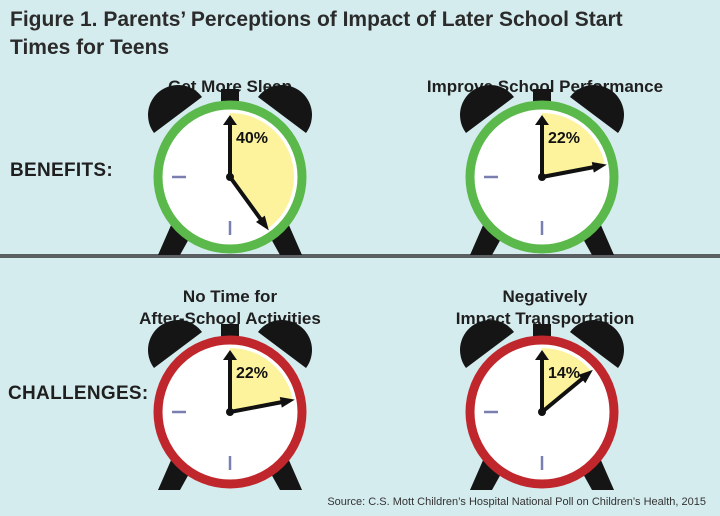 The width and height of the screenshot is (720, 516). I want to click on clock-transportation: 14%, so click(542, 405).